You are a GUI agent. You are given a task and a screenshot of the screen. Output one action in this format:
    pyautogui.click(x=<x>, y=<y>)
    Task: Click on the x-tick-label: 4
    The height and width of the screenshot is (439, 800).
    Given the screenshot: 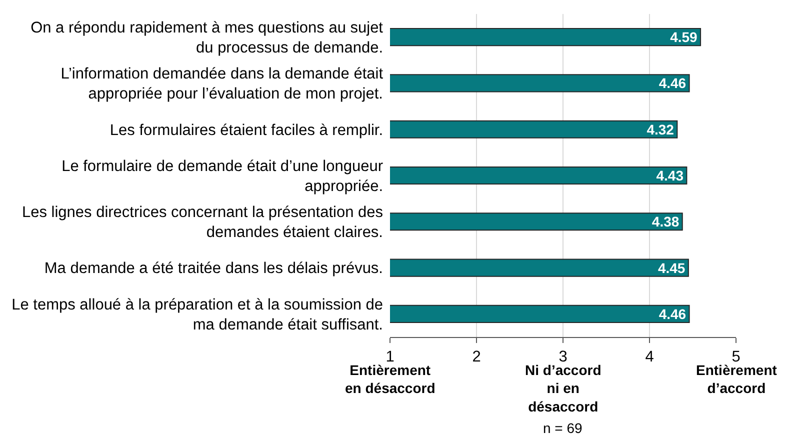 What is the action you would take?
    pyautogui.click(x=649, y=357)
    